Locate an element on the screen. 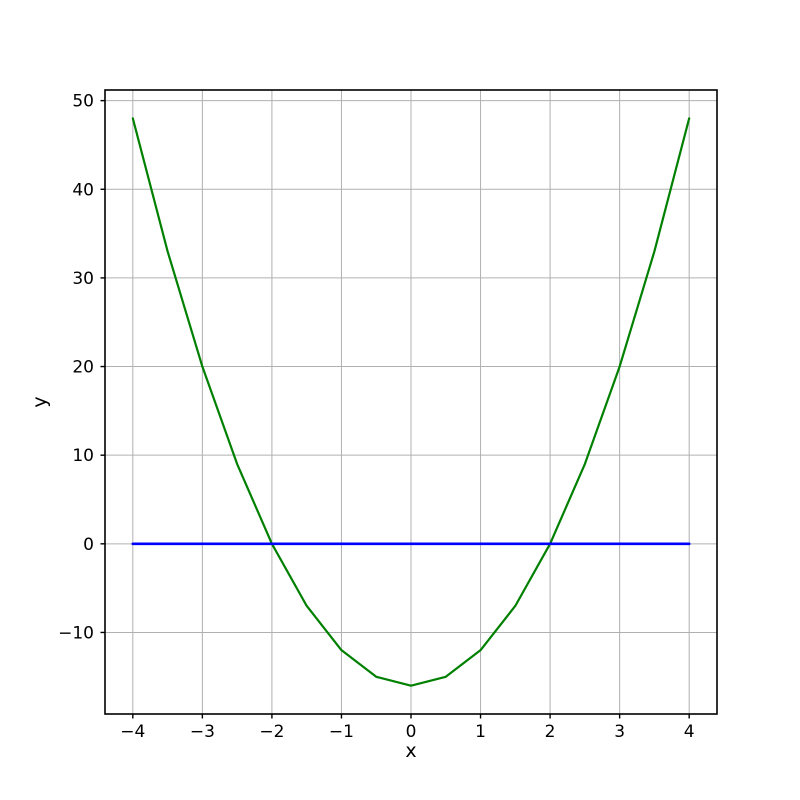 This screenshot has width=800, height=800. y-tick-label: 50 is located at coordinates (83, 102).